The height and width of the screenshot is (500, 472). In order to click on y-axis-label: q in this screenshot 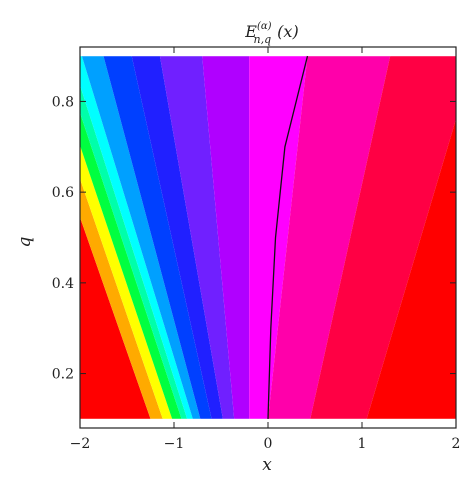, I will do `click(25, 241)`.